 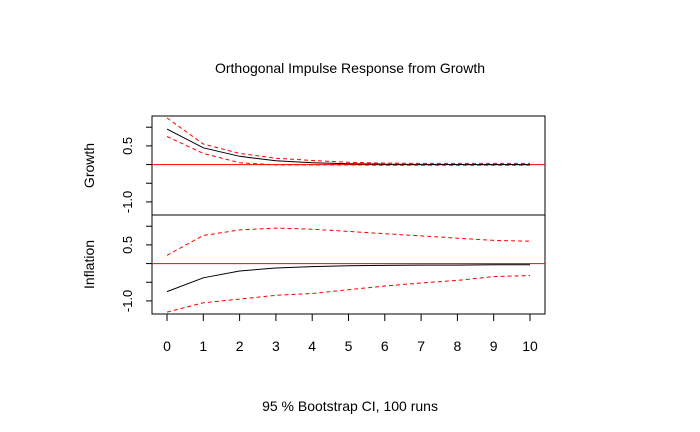 What do you see at coordinates (350, 68) in the screenshot?
I see `chart-title: Orthogonal Impulse Response from Growth` at bounding box center [350, 68].